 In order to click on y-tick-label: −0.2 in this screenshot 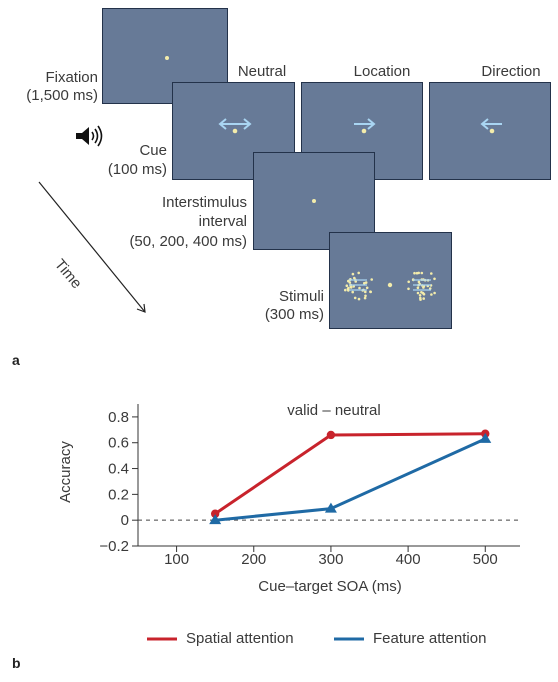, I will do `click(114, 546)`.